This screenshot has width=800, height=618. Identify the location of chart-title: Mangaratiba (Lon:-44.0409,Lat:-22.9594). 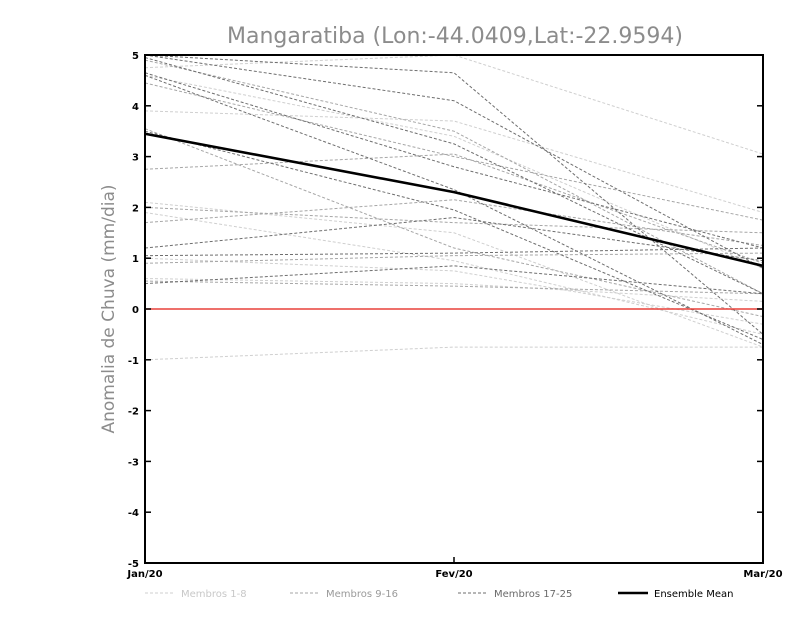
(455, 36).